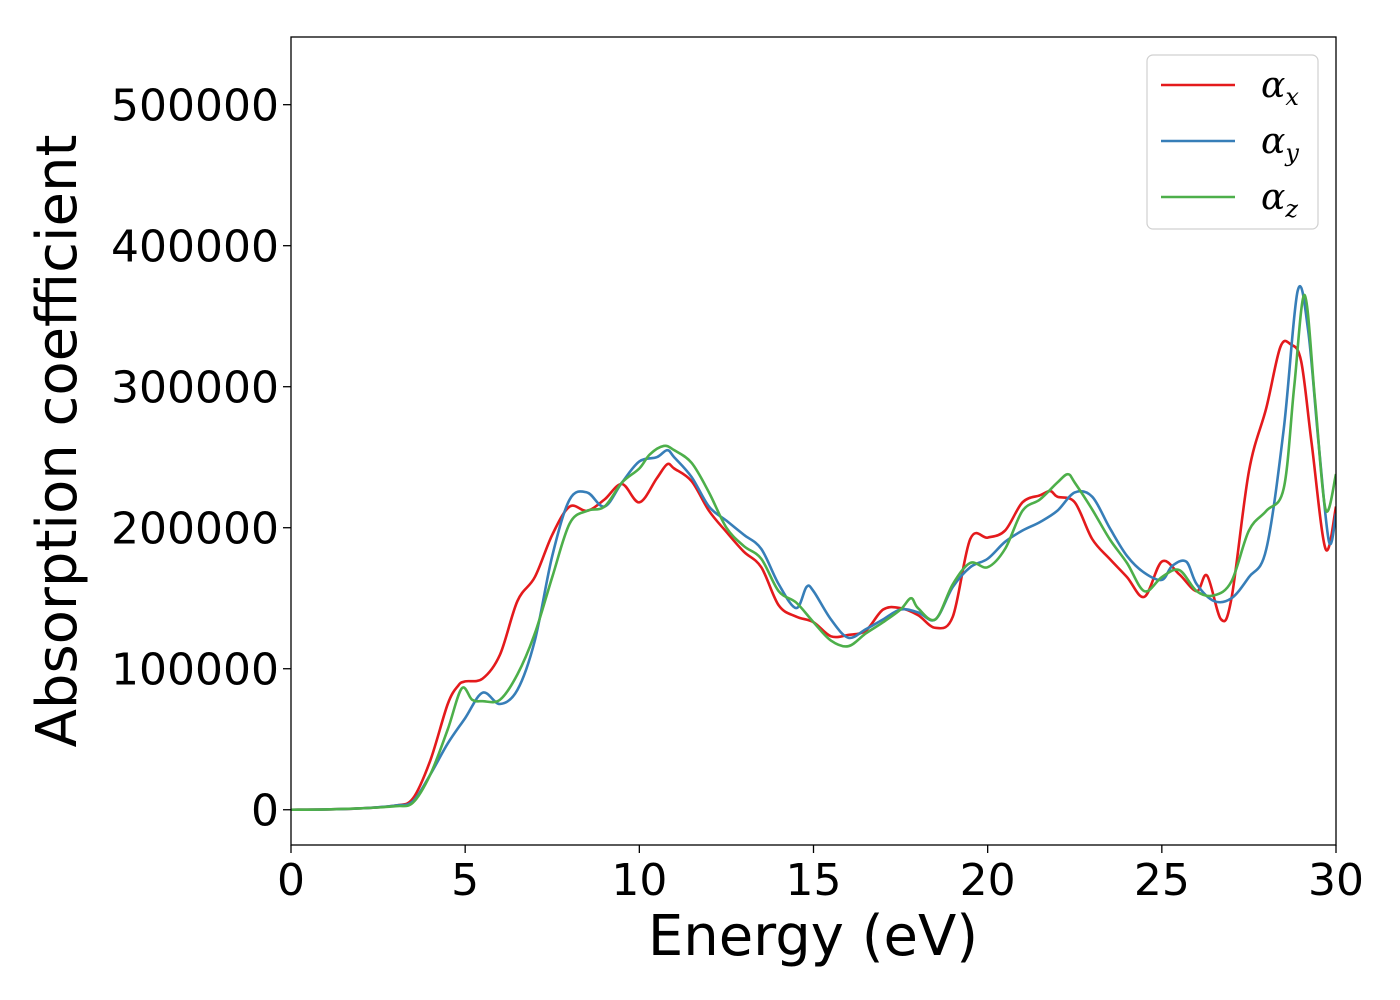 This screenshot has height=1000, width=1400. I want to click on y-tick-label: 300000, so click(195, 388).